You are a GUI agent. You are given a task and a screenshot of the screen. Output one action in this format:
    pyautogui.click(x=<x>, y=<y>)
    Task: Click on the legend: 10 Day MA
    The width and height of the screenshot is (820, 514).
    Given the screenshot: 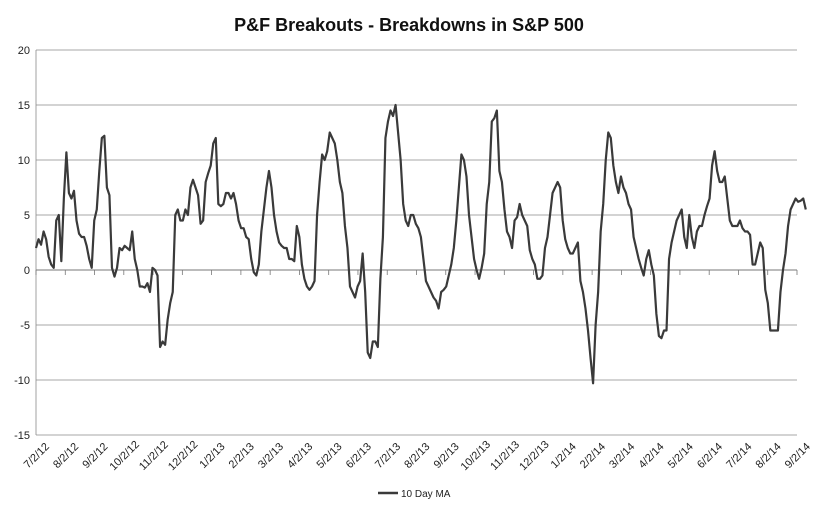 What is the action you would take?
    pyautogui.click(x=414, y=494)
    